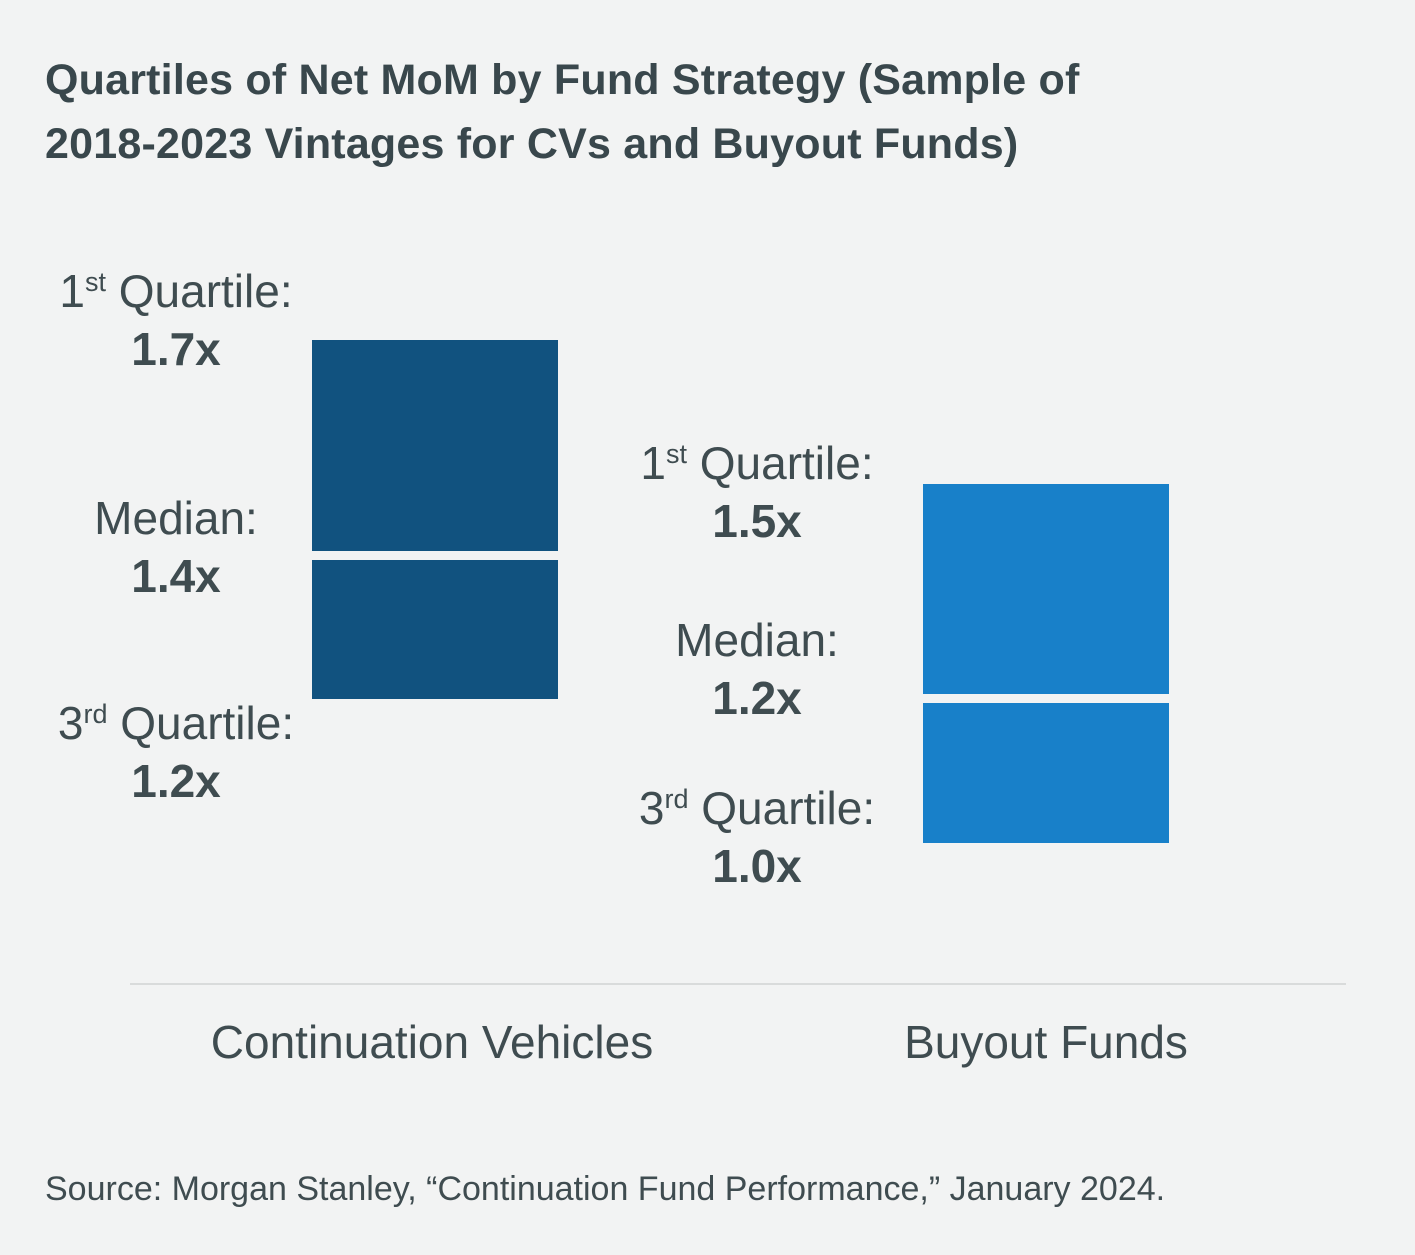 The image size is (1415, 1255). What do you see at coordinates (176, 547) in the screenshot?
I see `cv-median-label: Median: 1.4x` at bounding box center [176, 547].